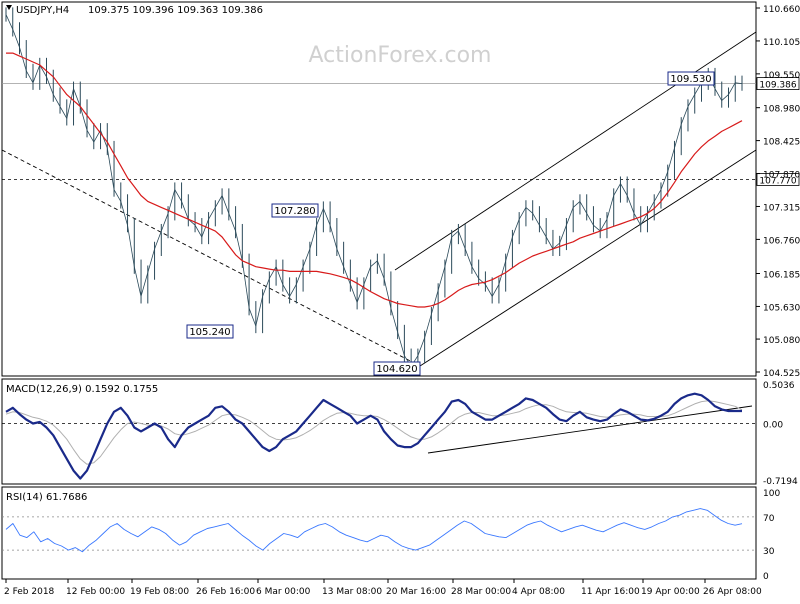 This screenshot has height=604, width=800. What do you see at coordinates (781, 208) in the screenshot?
I see `price-y-tick-label: 107.315` at bounding box center [781, 208].